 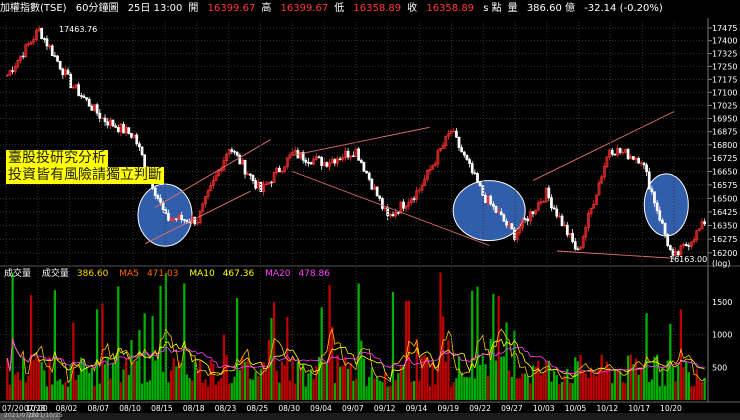 What do you see at coordinates (21, 415) in the screenshot?
I see `scroll-start-date: 2021/07/20` at bounding box center [21, 415].